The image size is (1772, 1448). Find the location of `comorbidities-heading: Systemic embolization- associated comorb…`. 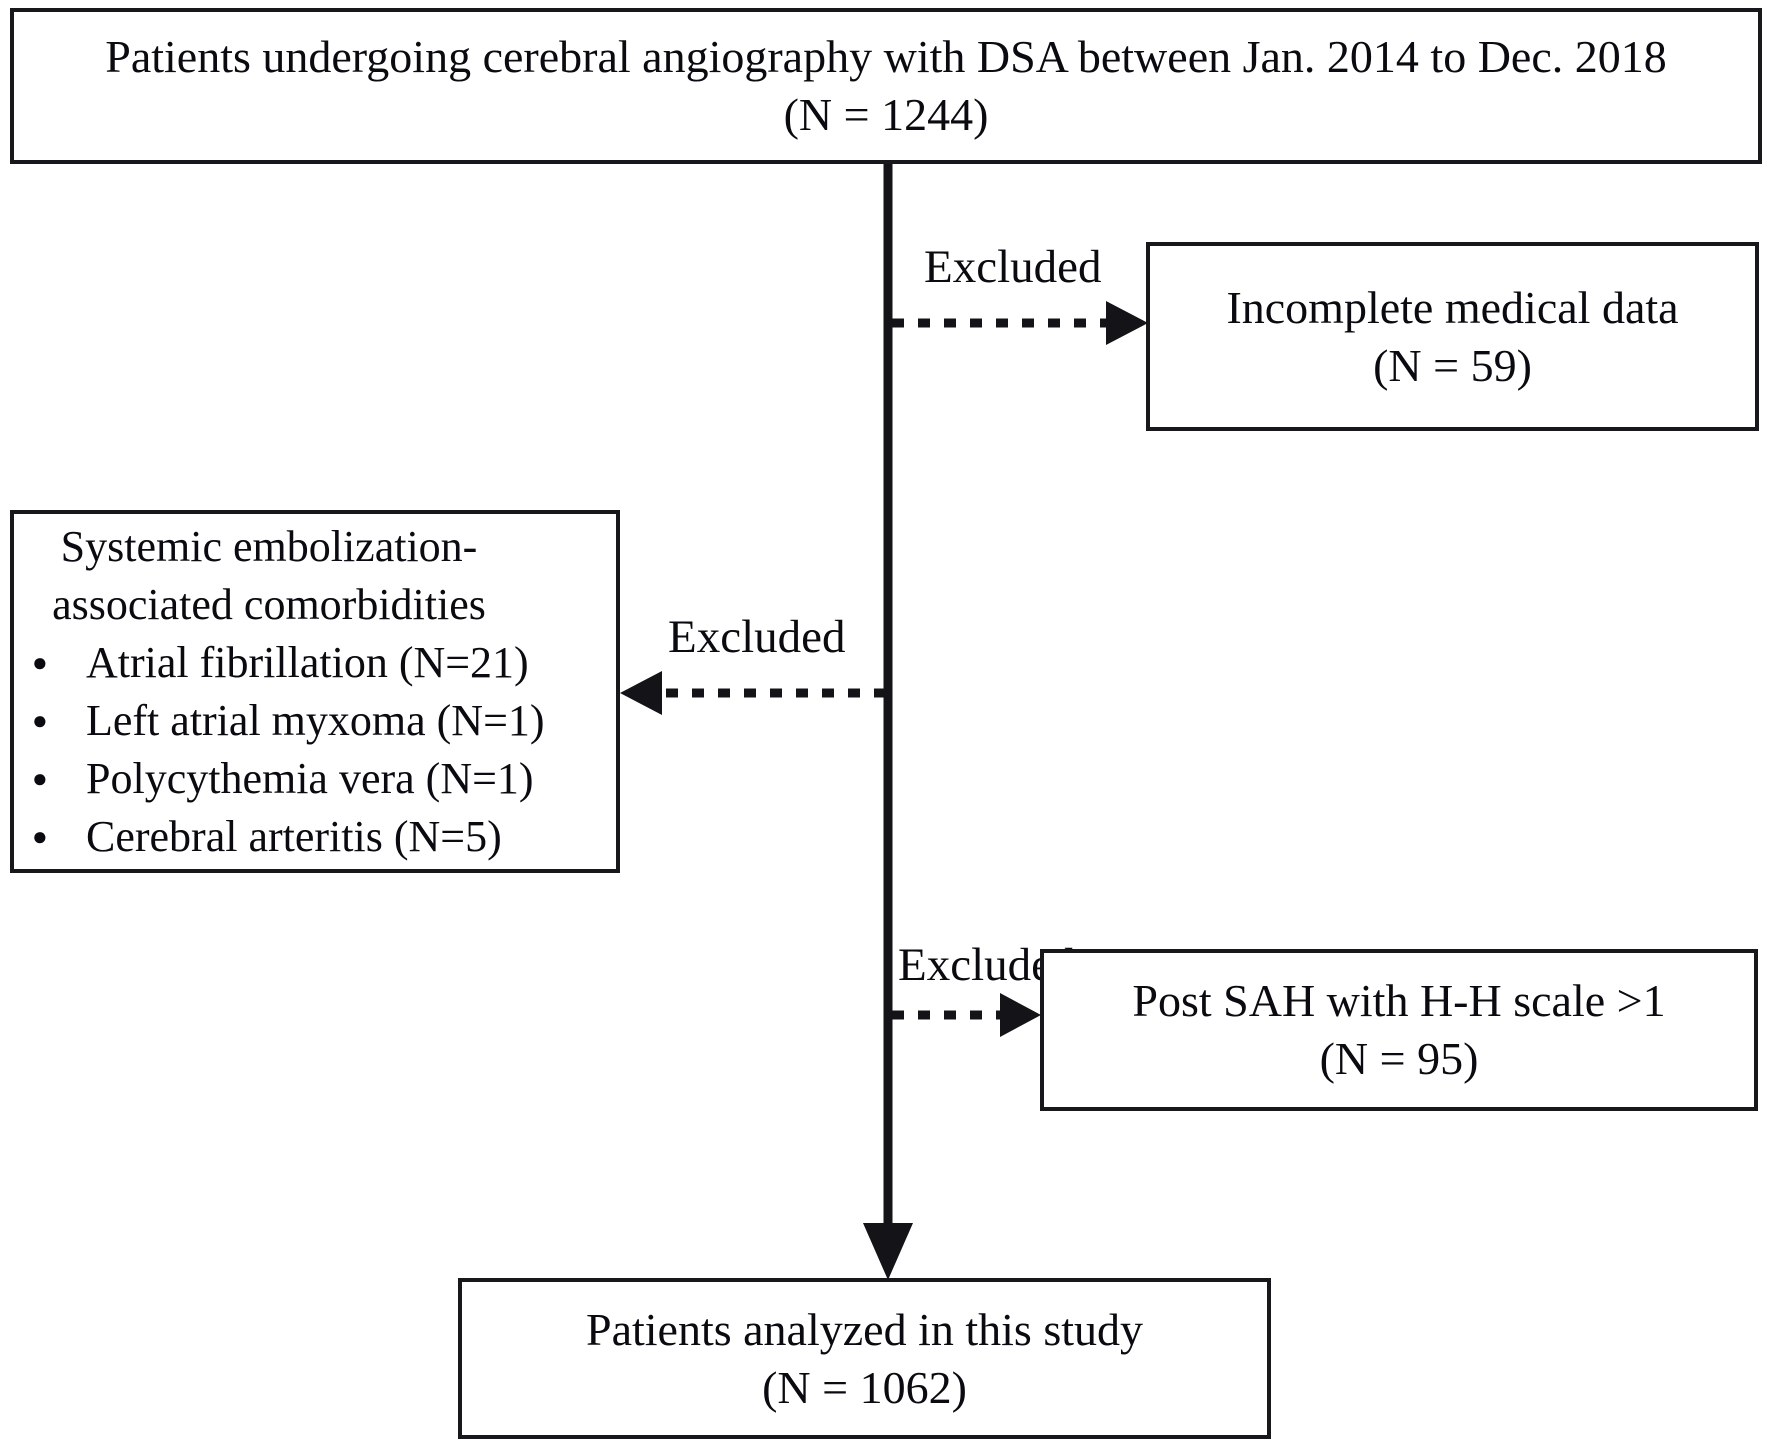

comorbidities-heading: Systemic embolization- associated comorb… is located at coordinates (315, 576).